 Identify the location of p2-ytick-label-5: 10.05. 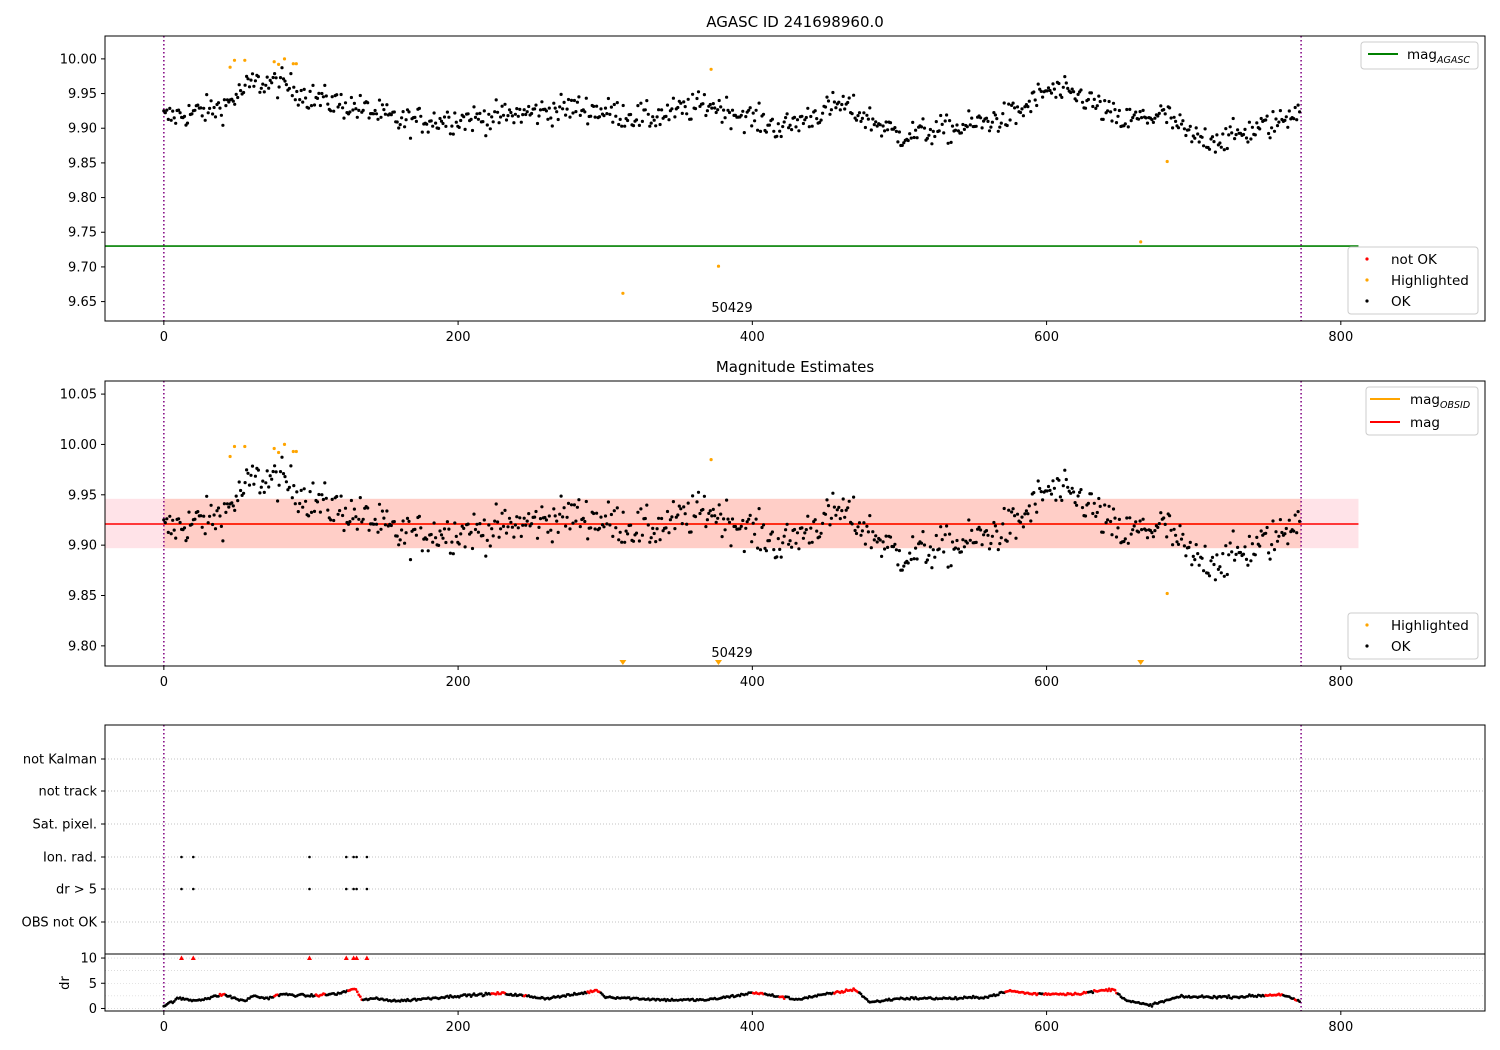
(78, 395).